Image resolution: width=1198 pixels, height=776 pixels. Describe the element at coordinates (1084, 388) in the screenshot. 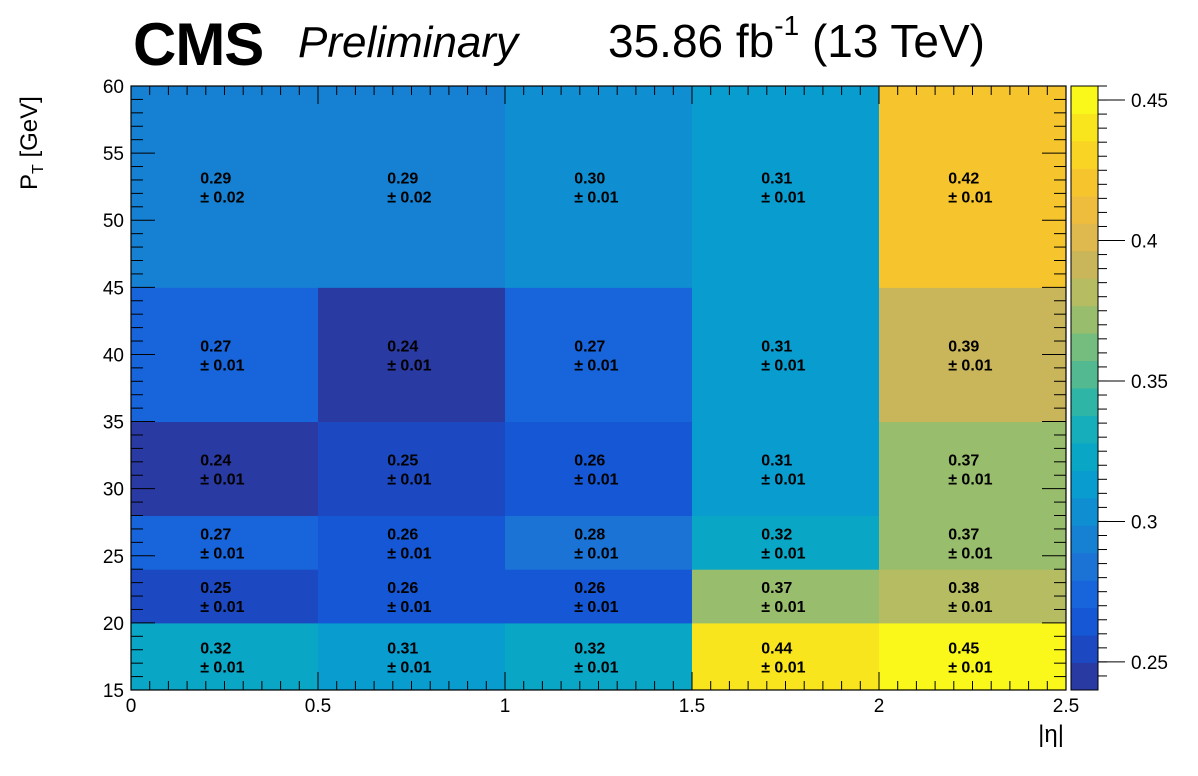

I see `colorbar-frame` at that location.